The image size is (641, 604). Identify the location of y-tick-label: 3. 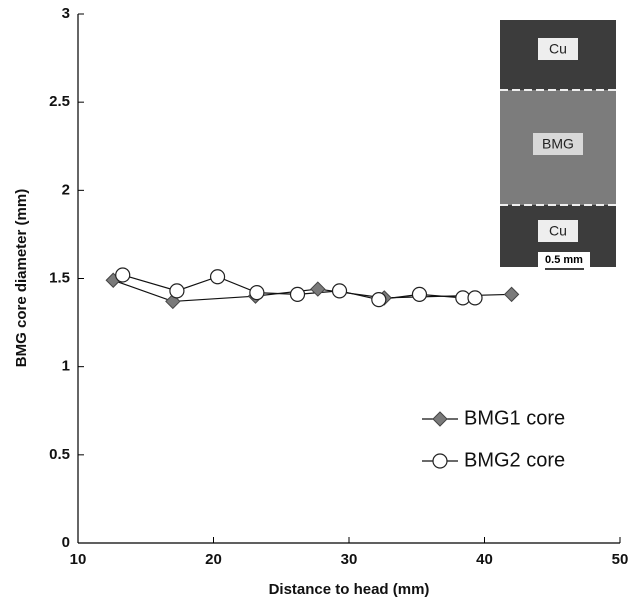
(66, 13).